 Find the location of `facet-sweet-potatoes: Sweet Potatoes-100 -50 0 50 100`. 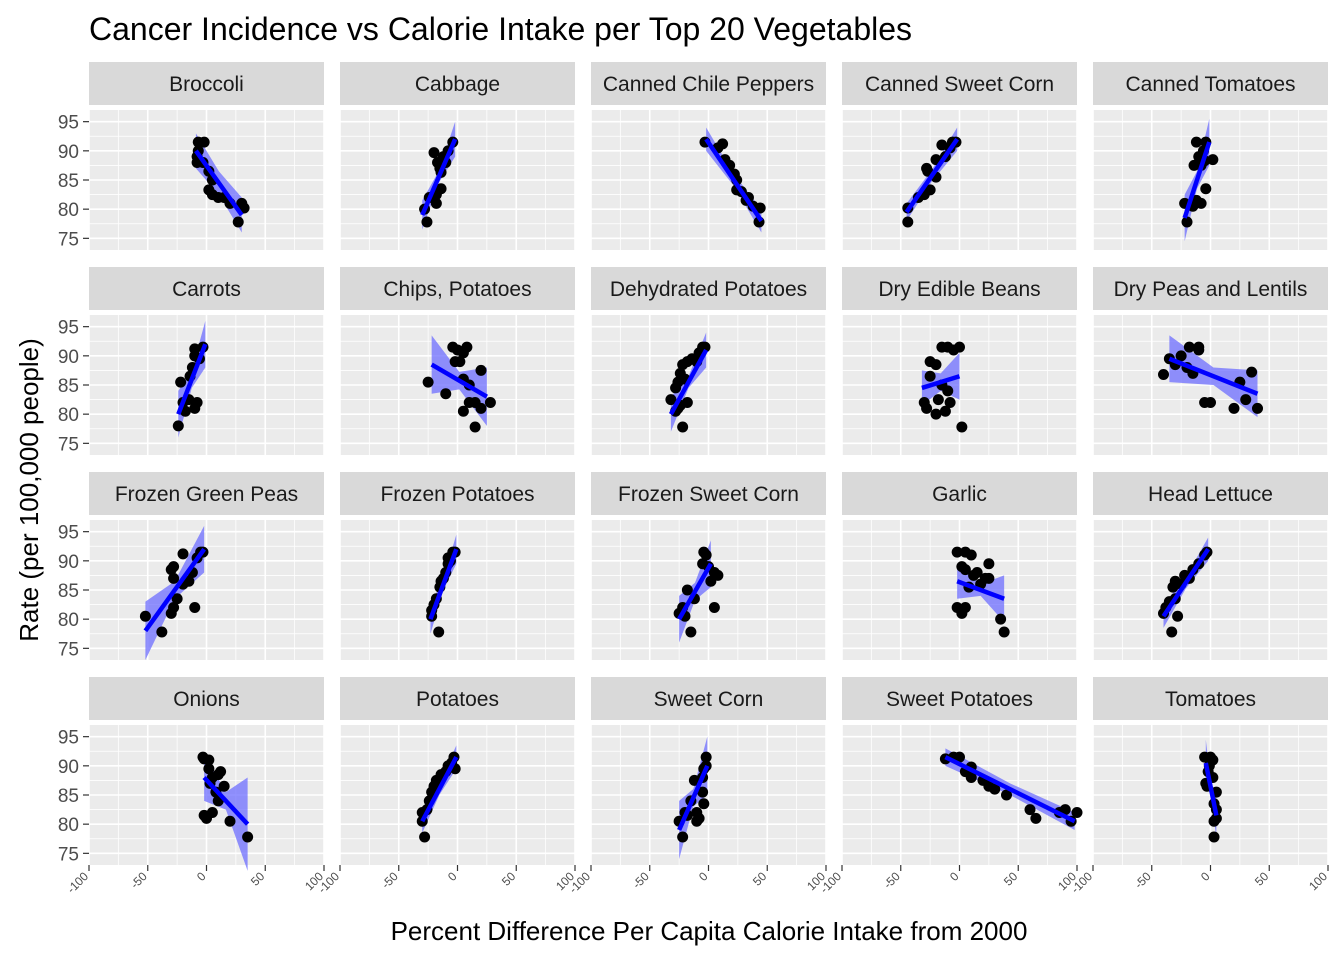

facet-sweet-potatoes: Sweet Potatoes-100 -50 0 50 100 is located at coordinates (950, 786).